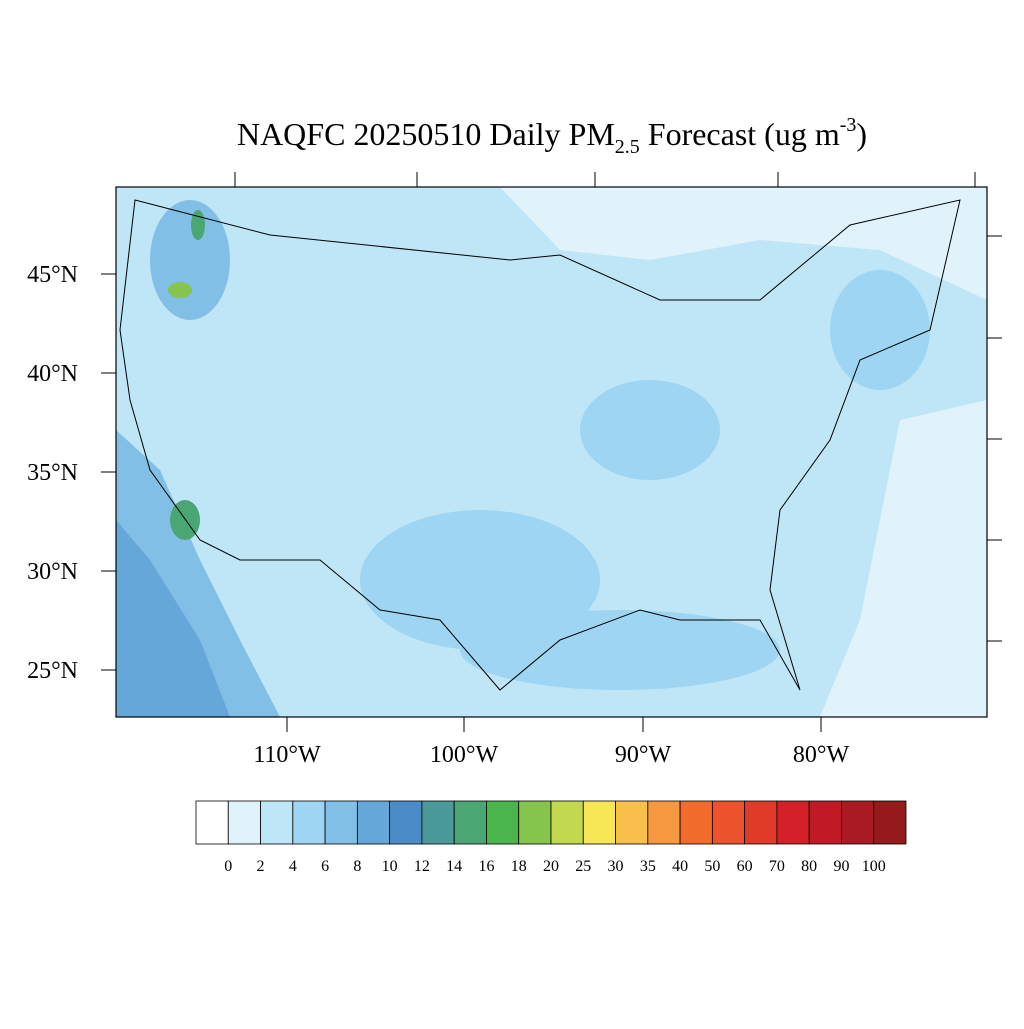 Image resolution: width=1024 pixels, height=1029 pixels. What do you see at coordinates (52, 275) in the screenshot?
I see `lat-label: 45°N` at bounding box center [52, 275].